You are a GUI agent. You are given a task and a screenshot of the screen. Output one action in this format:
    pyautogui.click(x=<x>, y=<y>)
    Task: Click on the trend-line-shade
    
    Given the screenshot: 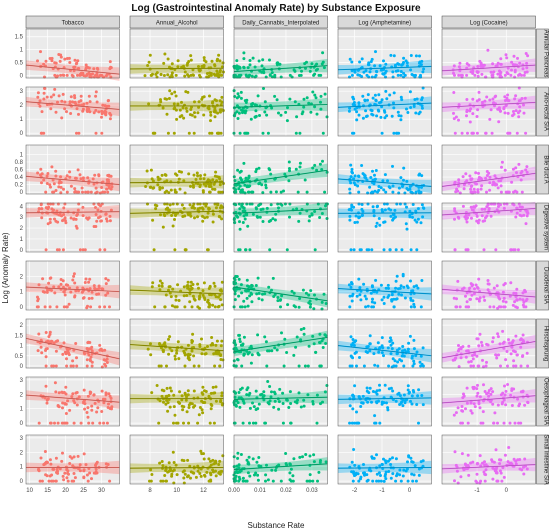 What is the action you would take?
    pyautogui.click(x=176, y=68)
    